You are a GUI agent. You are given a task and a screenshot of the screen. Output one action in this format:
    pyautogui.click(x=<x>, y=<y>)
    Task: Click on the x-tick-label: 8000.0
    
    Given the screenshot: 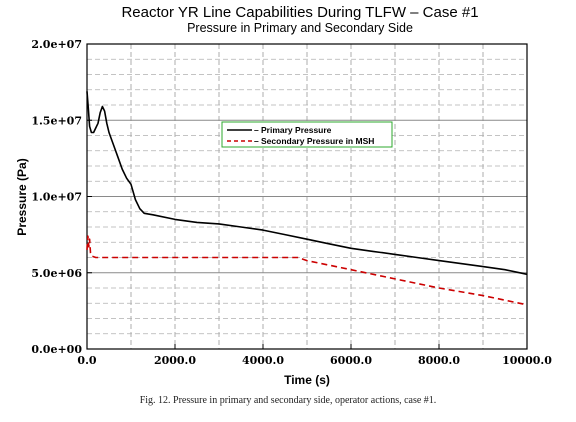 What is the action you would take?
    pyautogui.click(x=439, y=360)
    